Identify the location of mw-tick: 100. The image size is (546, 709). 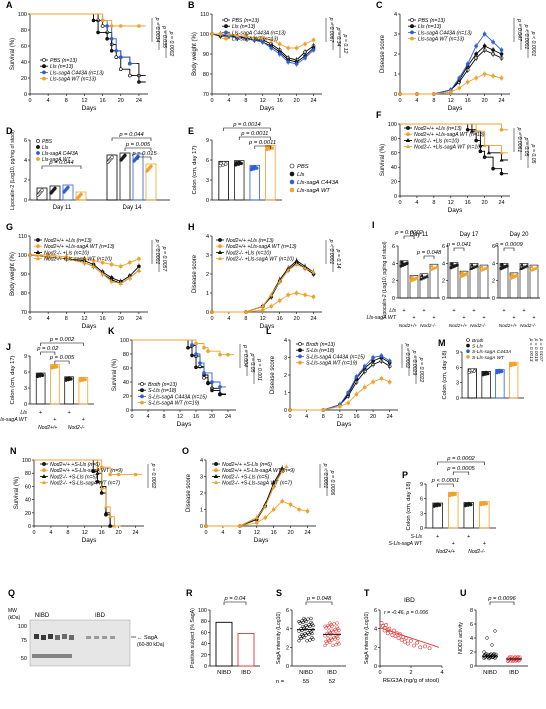
(22, 627).